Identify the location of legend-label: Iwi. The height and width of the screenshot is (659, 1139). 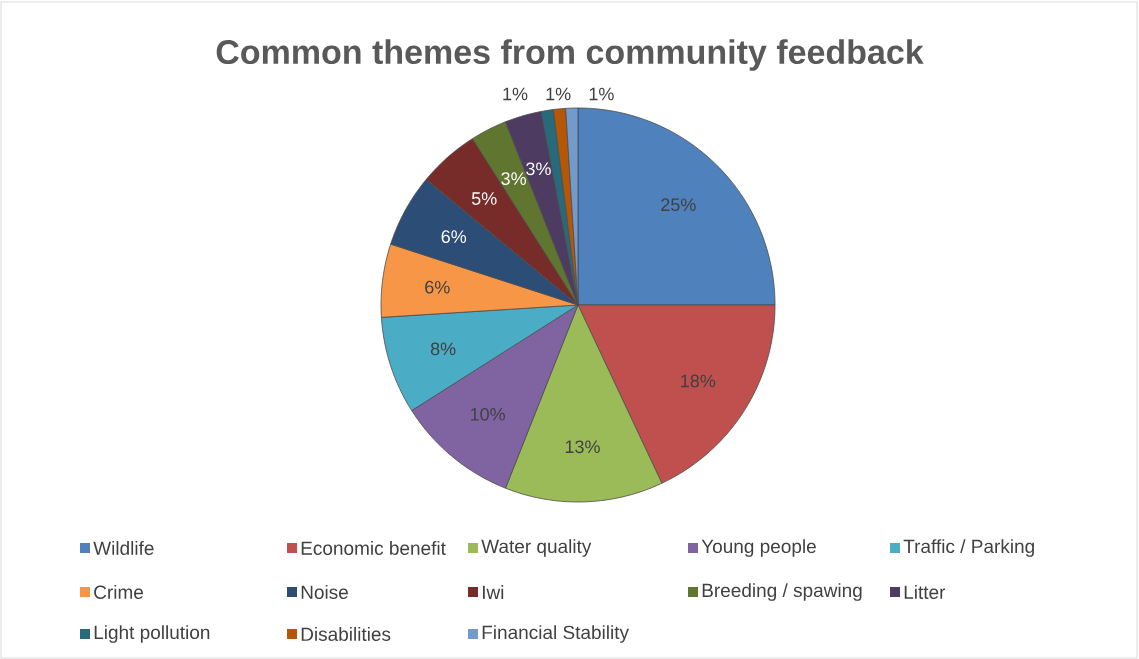
(493, 592).